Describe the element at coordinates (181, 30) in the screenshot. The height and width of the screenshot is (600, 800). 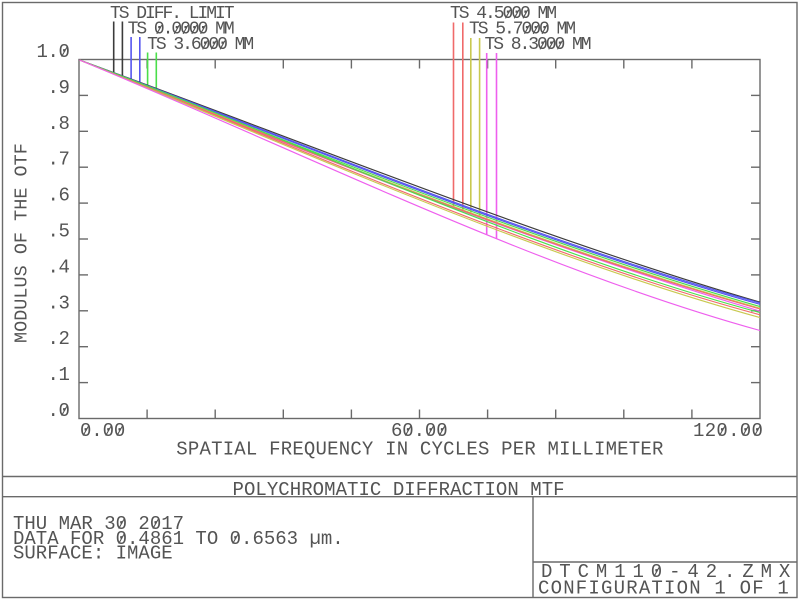
I see `svg-text: TS 0.0000 MM` at that location.